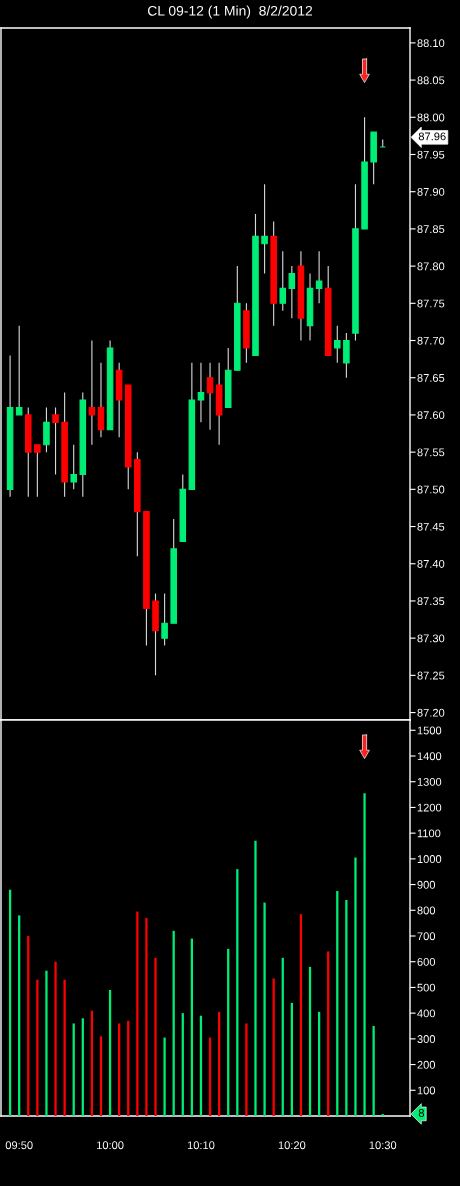  Describe the element at coordinates (431, 154) in the screenshot. I see `y-tick-label: 87.95` at that location.